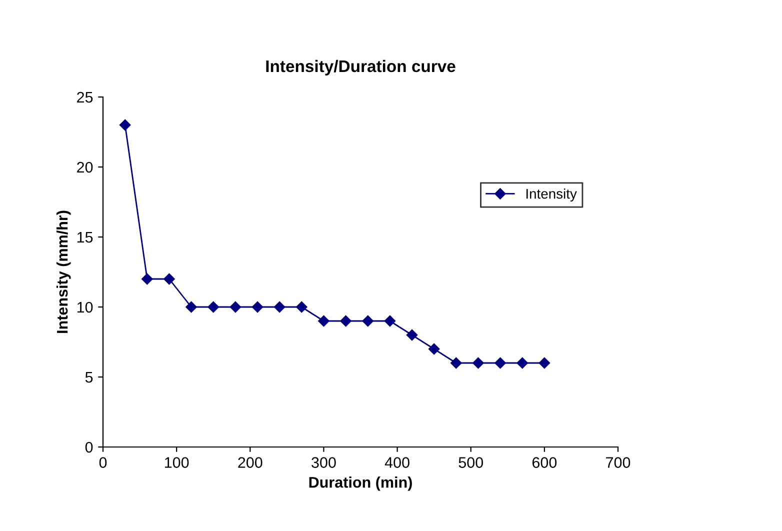  I want to click on y-tick-label: 10, so click(85, 307).